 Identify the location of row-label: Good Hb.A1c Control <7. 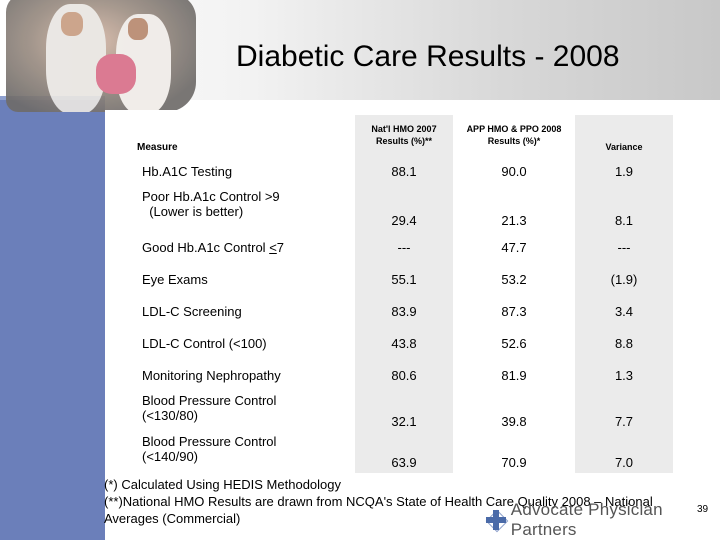
(246, 247).